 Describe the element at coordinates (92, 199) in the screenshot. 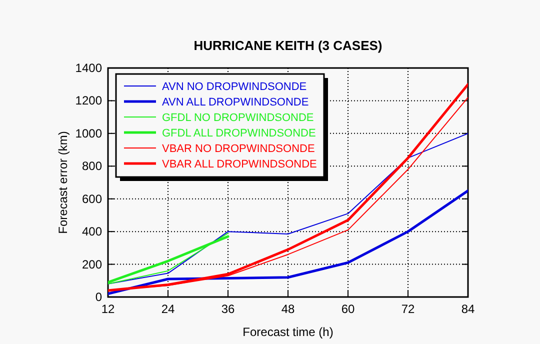

I see `y-tick-label: 600` at that location.